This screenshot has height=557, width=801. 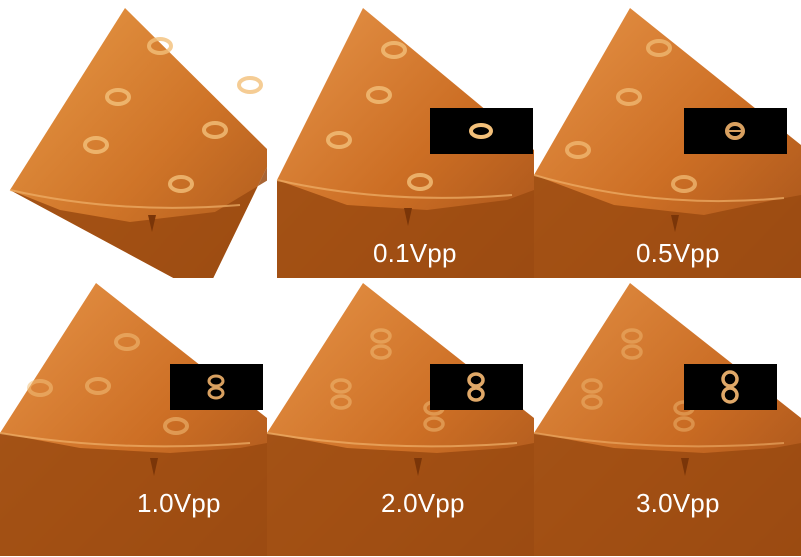 What do you see at coordinates (423, 503) in the screenshot?
I see `voltage-label: 2.0Vpp` at bounding box center [423, 503].